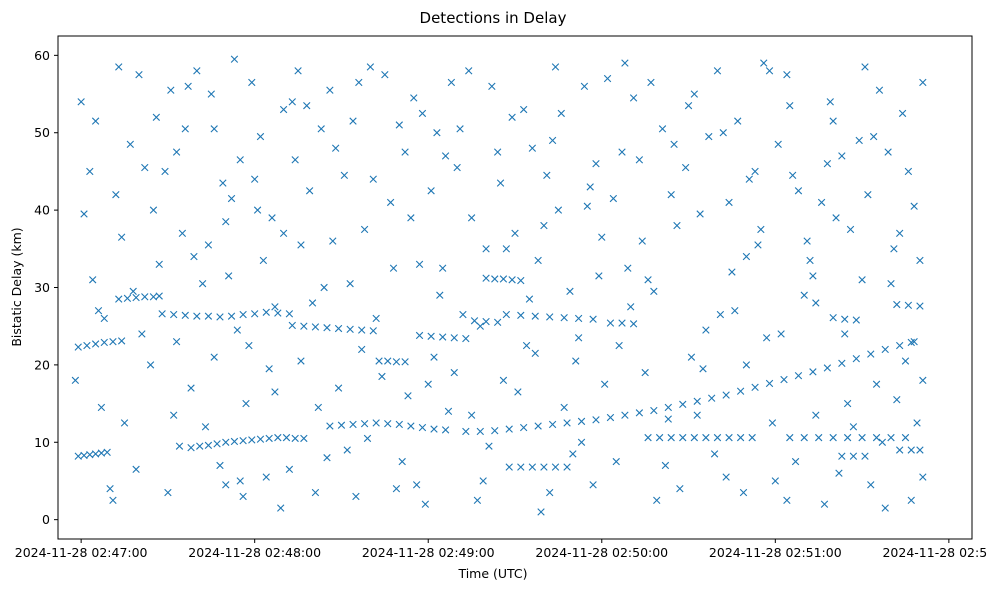  Describe the element at coordinates (42, 210) in the screenshot. I see `y-tick-label: 40` at that location.